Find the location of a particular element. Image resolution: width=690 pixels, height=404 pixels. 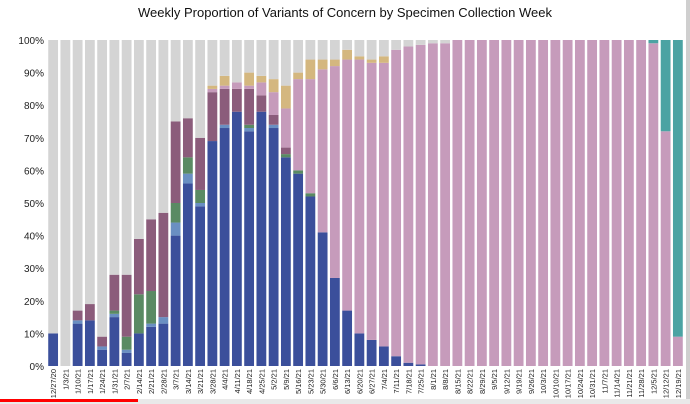

x-tick-label: 2/21/21 is located at coordinates (151, 381).